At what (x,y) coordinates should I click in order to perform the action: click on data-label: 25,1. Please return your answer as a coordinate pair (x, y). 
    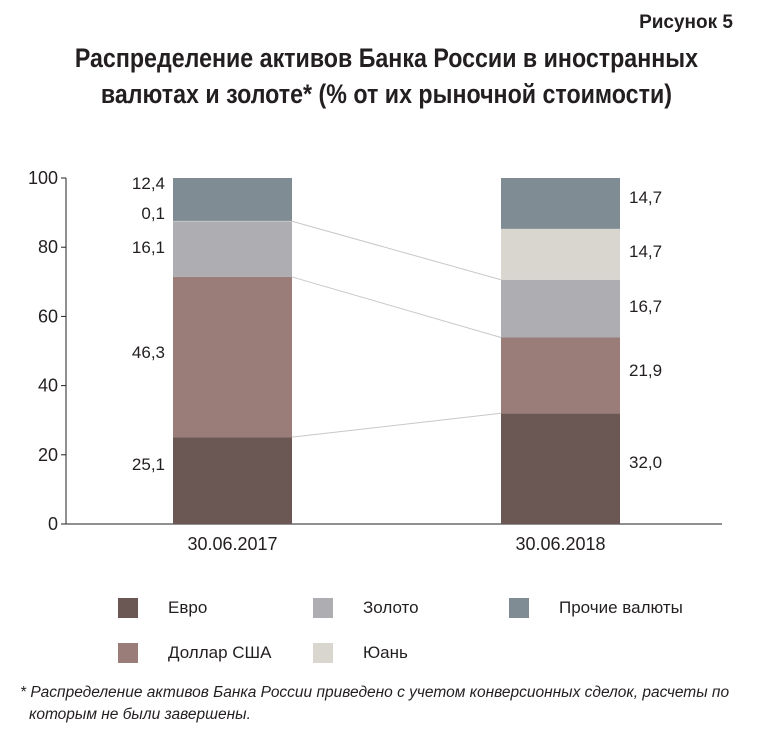
    Looking at the image, I should click on (148, 464).